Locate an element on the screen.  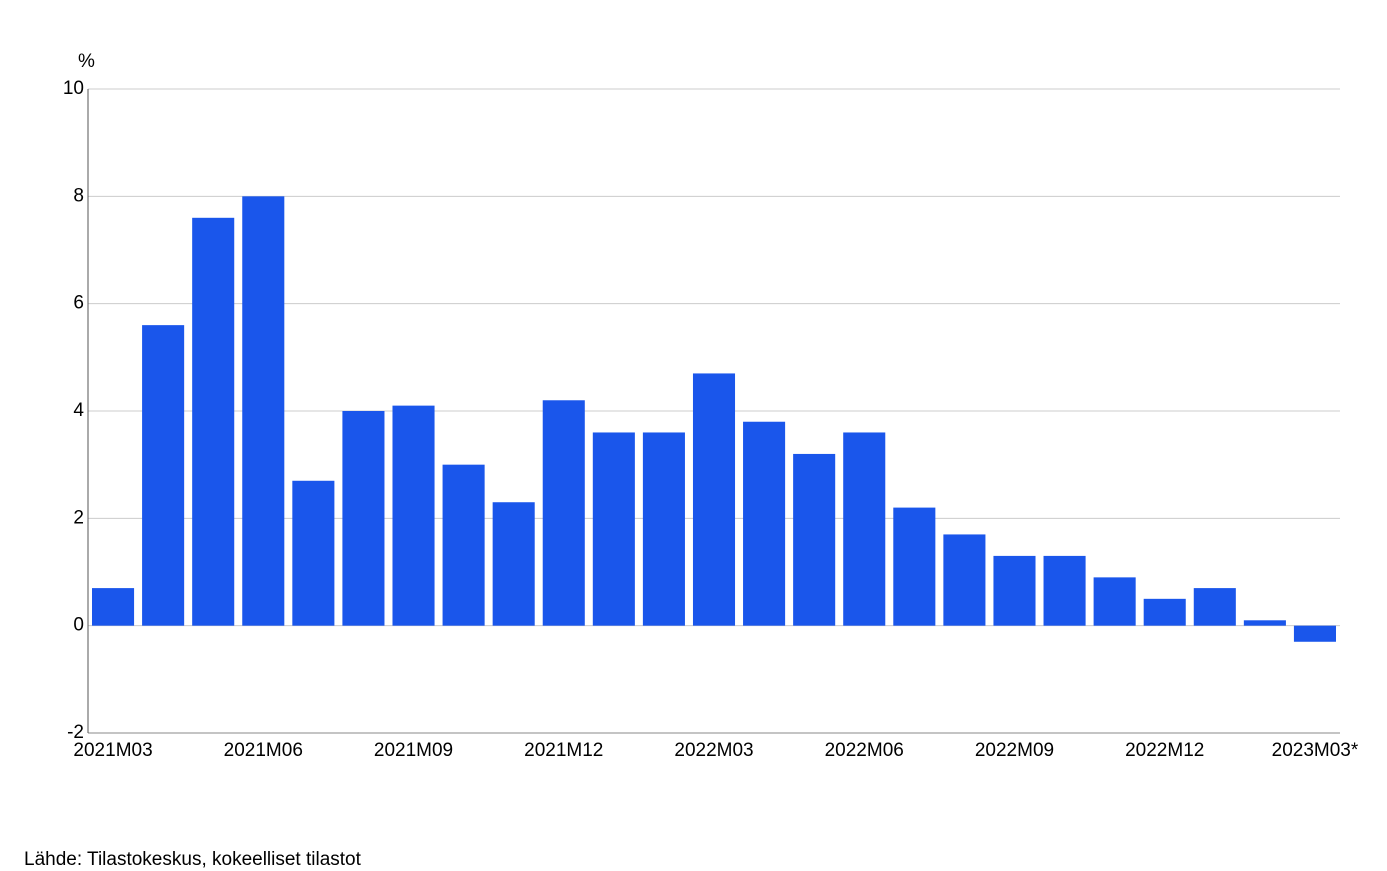
y-tick-label: 8 is located at coordinates (78, 195).